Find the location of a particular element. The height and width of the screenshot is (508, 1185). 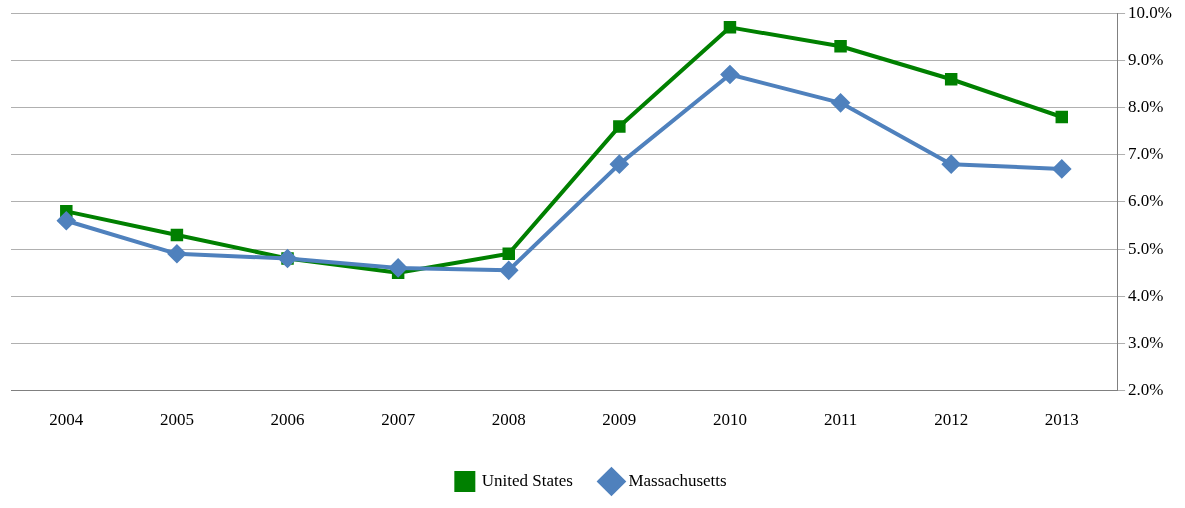

x-tick-label: 2007 is located at coordinates (398, 420).